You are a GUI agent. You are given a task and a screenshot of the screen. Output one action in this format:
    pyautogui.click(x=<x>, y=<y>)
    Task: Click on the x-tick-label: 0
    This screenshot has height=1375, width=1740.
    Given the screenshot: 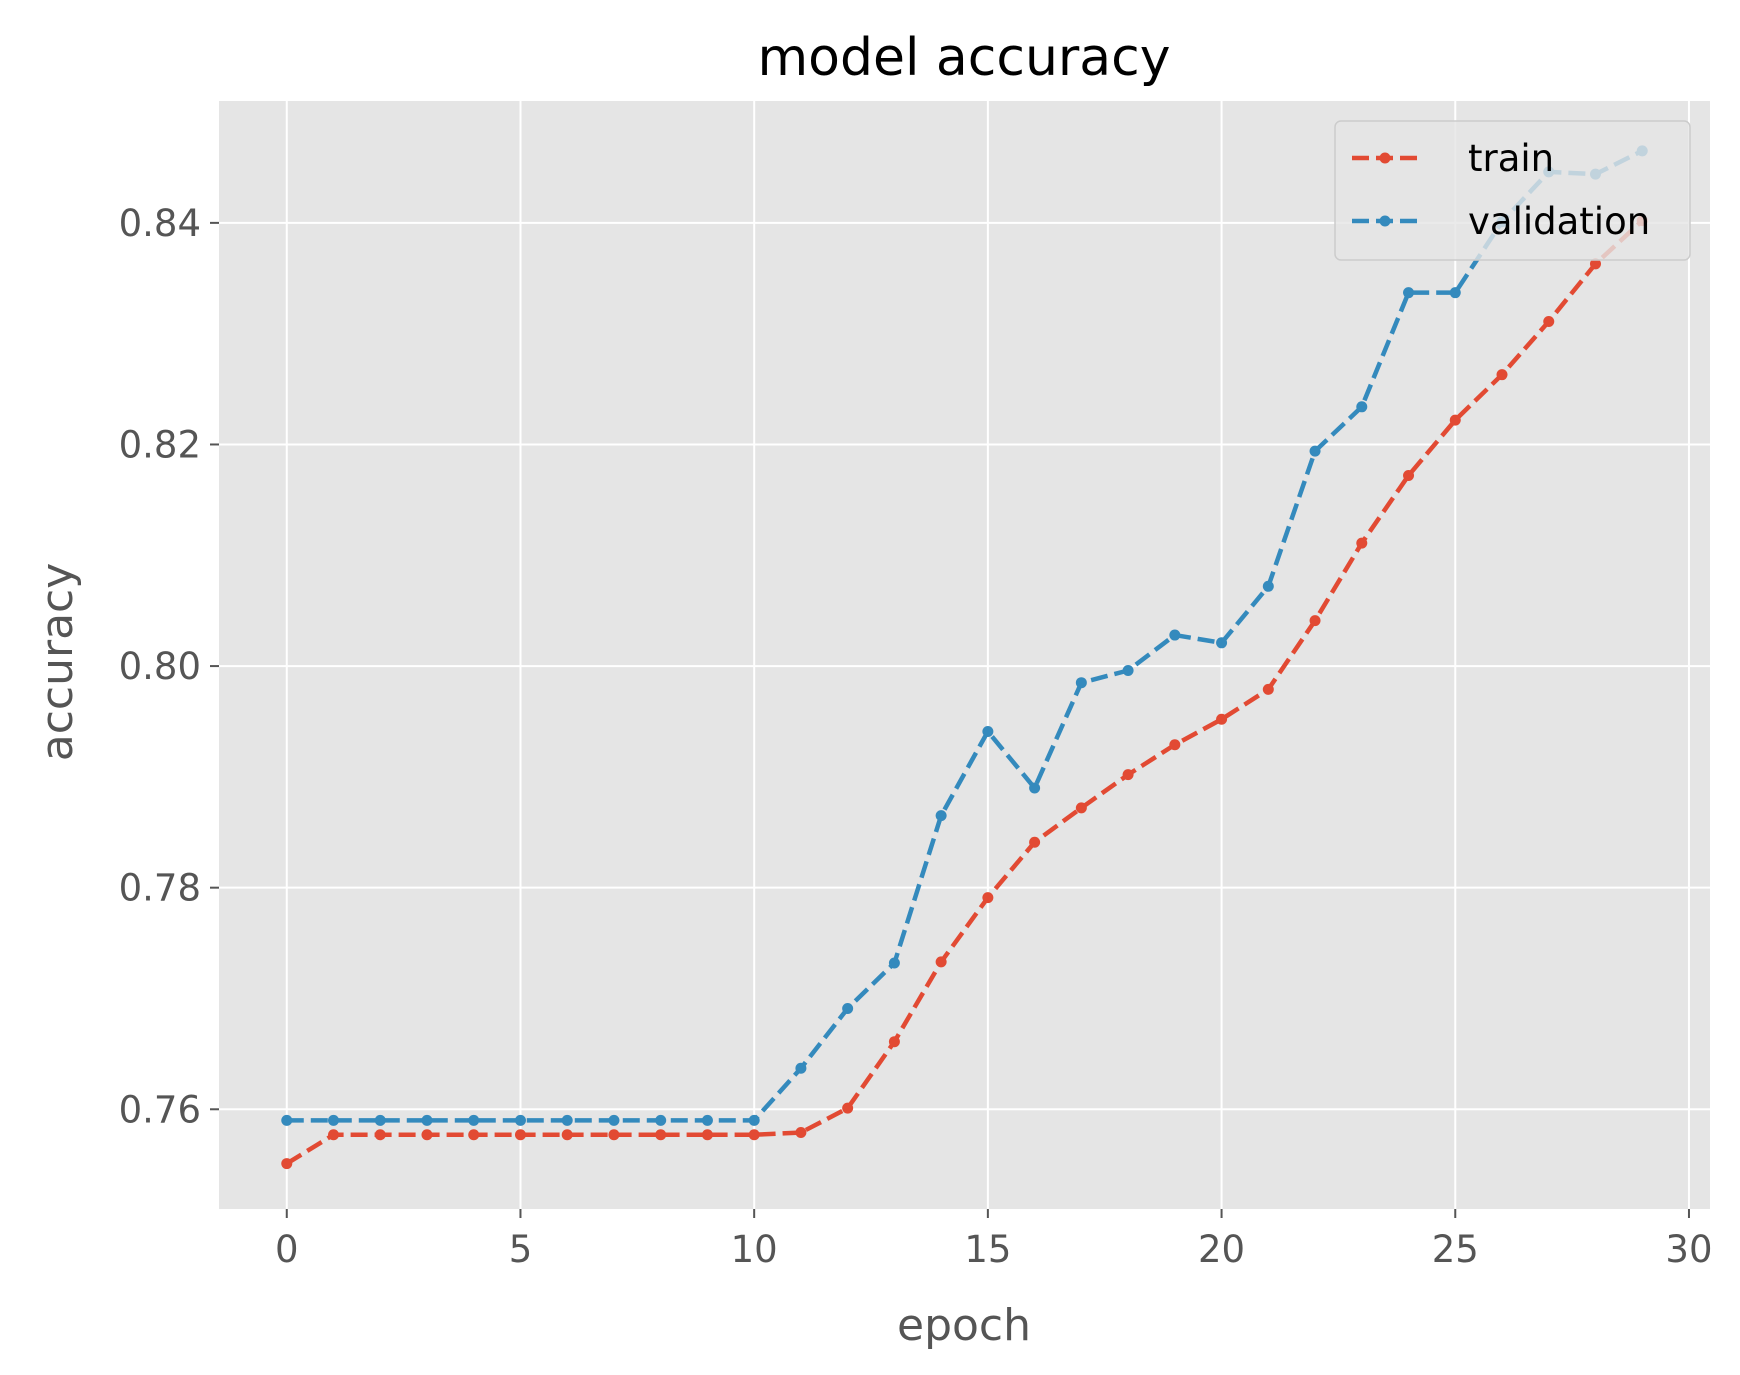 What is the action you would take?
    pyautogui.click(x=287, y=1249)
    